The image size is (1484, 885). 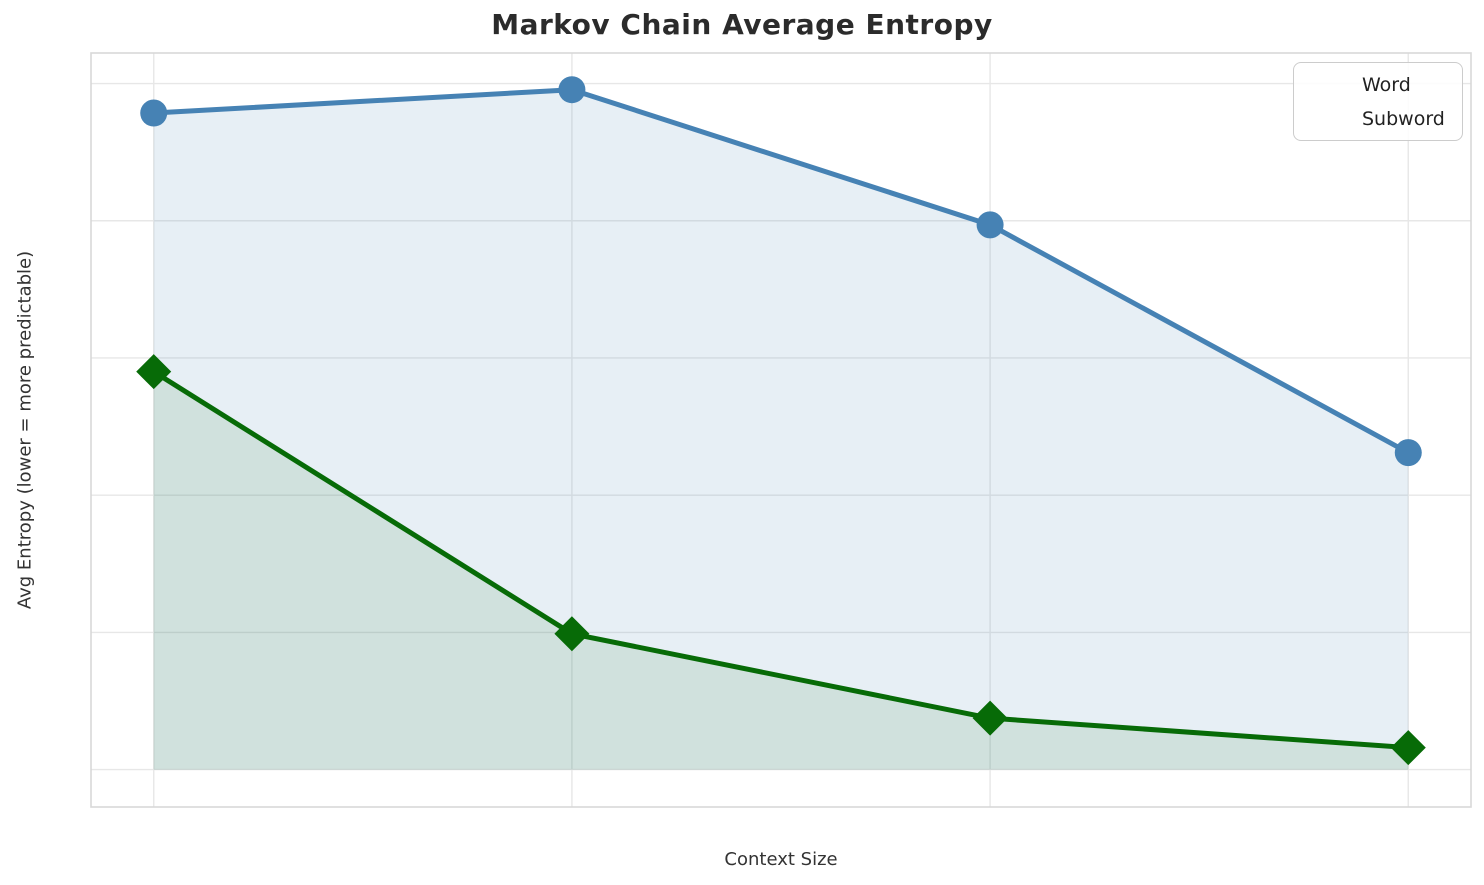 I want to click on chart-title: Markov Chain Average Entropy, so click(x=742, y=24).